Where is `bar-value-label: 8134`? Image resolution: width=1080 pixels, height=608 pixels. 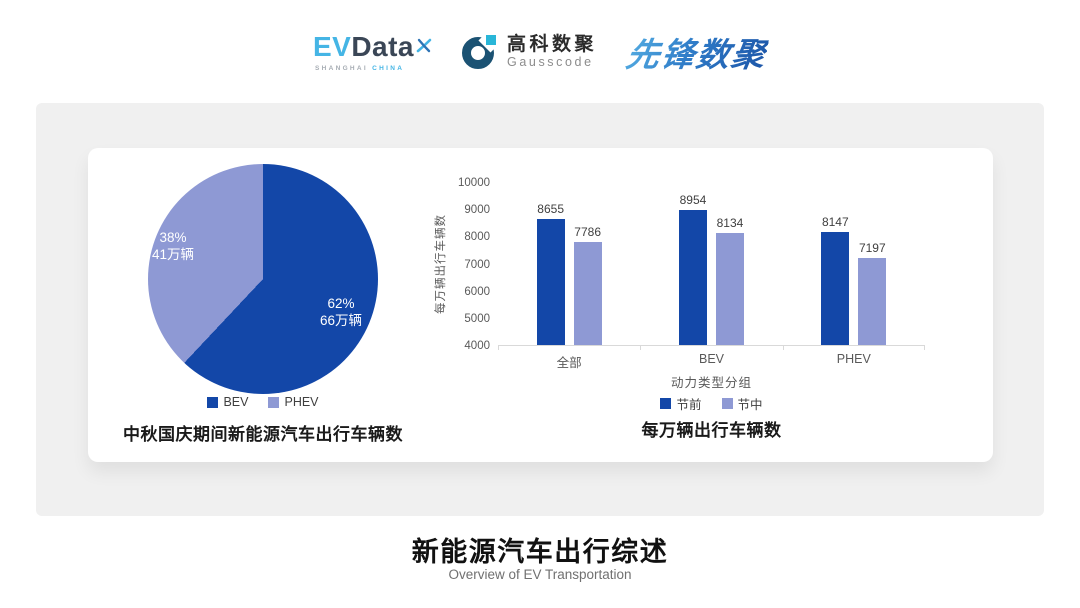
bar-value-label: 8134 is located at coordinates (730, 222).